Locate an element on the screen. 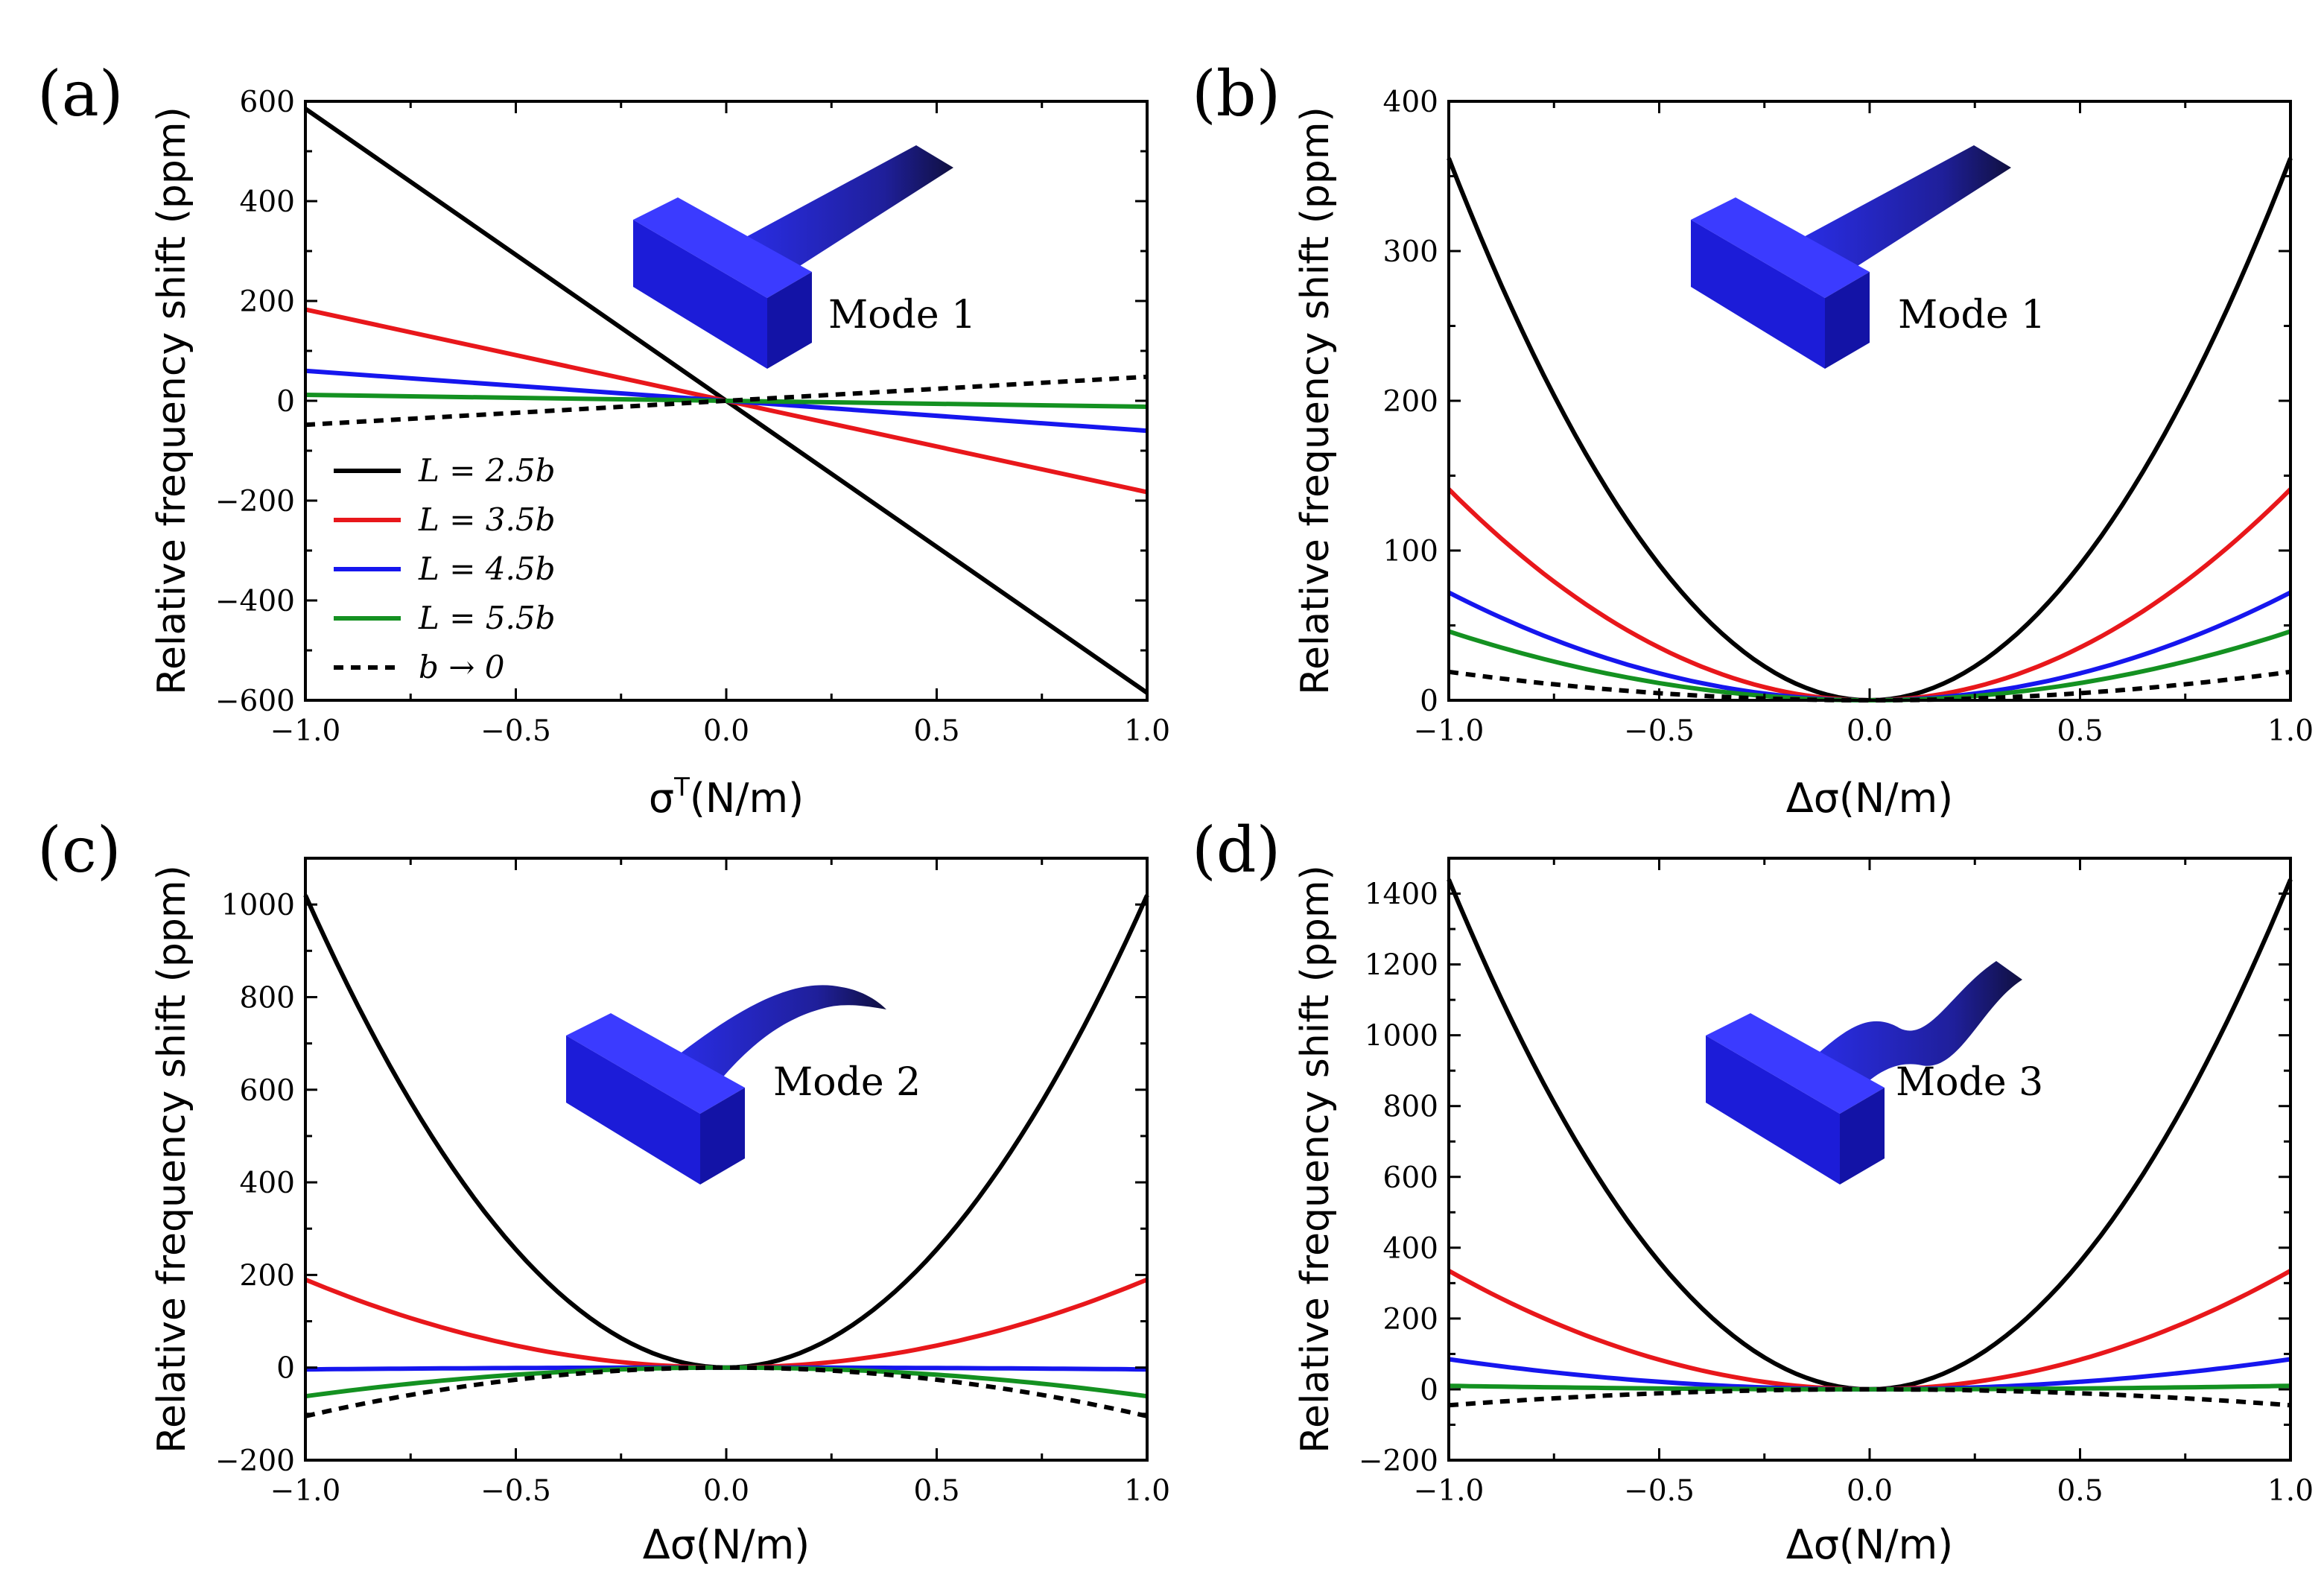  series-line-L45 is located at coordinates (1870, 1375).